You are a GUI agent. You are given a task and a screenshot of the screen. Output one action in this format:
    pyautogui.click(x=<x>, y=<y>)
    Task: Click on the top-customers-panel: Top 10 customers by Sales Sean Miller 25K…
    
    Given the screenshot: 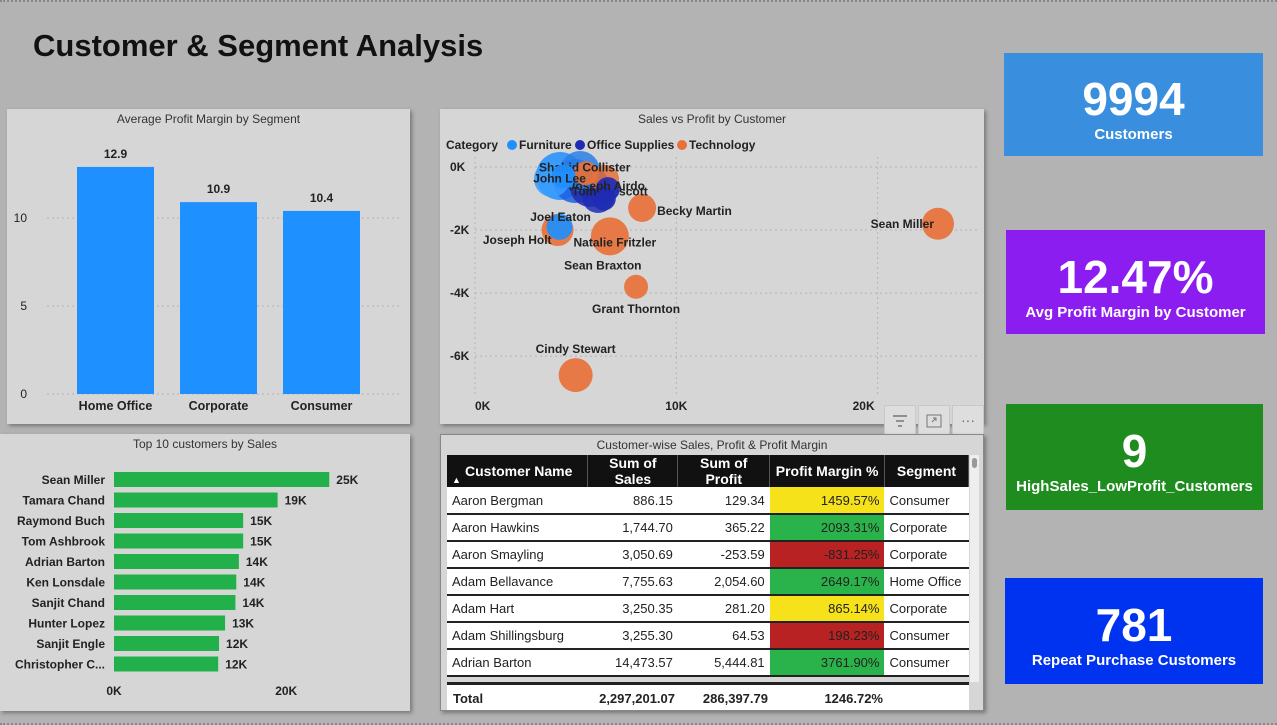 What is the action you would take?
    pyautogui.click(x=205, y=572)
    